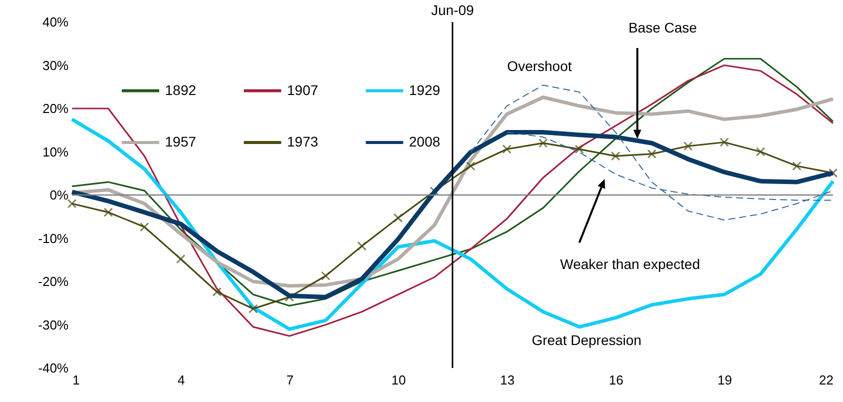 Image resolution: width=843 pixels, height=402 pixels. I want to click on line-series, so click(652, 152).